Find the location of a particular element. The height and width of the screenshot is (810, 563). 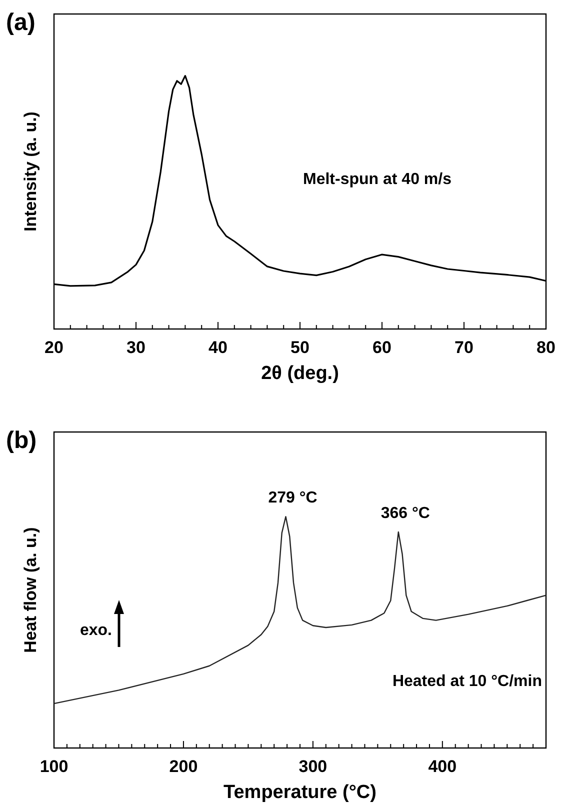

x-tick-label: 60 is located at coordinates (382, 347).